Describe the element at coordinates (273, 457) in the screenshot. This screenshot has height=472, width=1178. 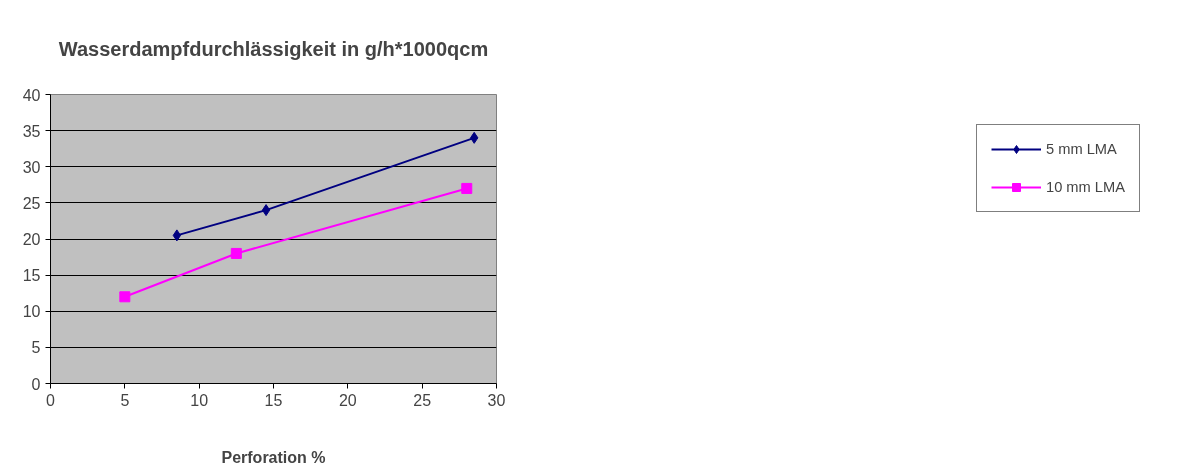
I see `x-axis-title: Perforation %` at that location.